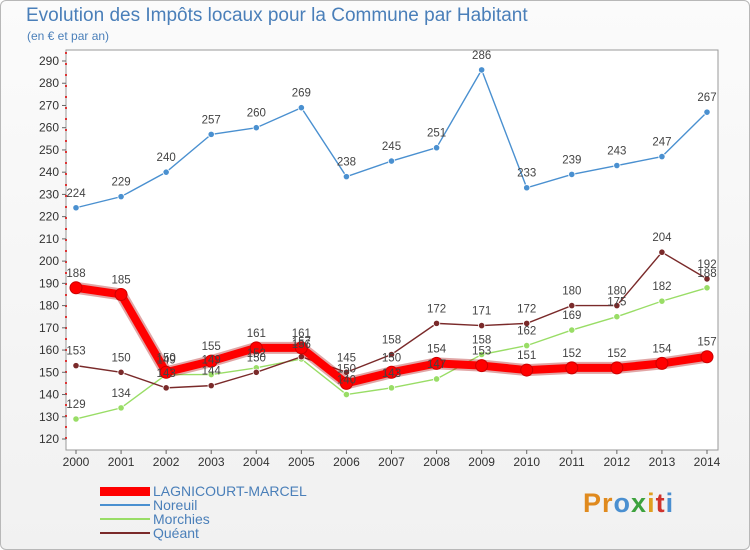 This screenshot has height=550, width=750. What do you see at coordinates (49, 172) in the screenshot?
I see `y-tick-label: 240` at bounding box center [49, 172].